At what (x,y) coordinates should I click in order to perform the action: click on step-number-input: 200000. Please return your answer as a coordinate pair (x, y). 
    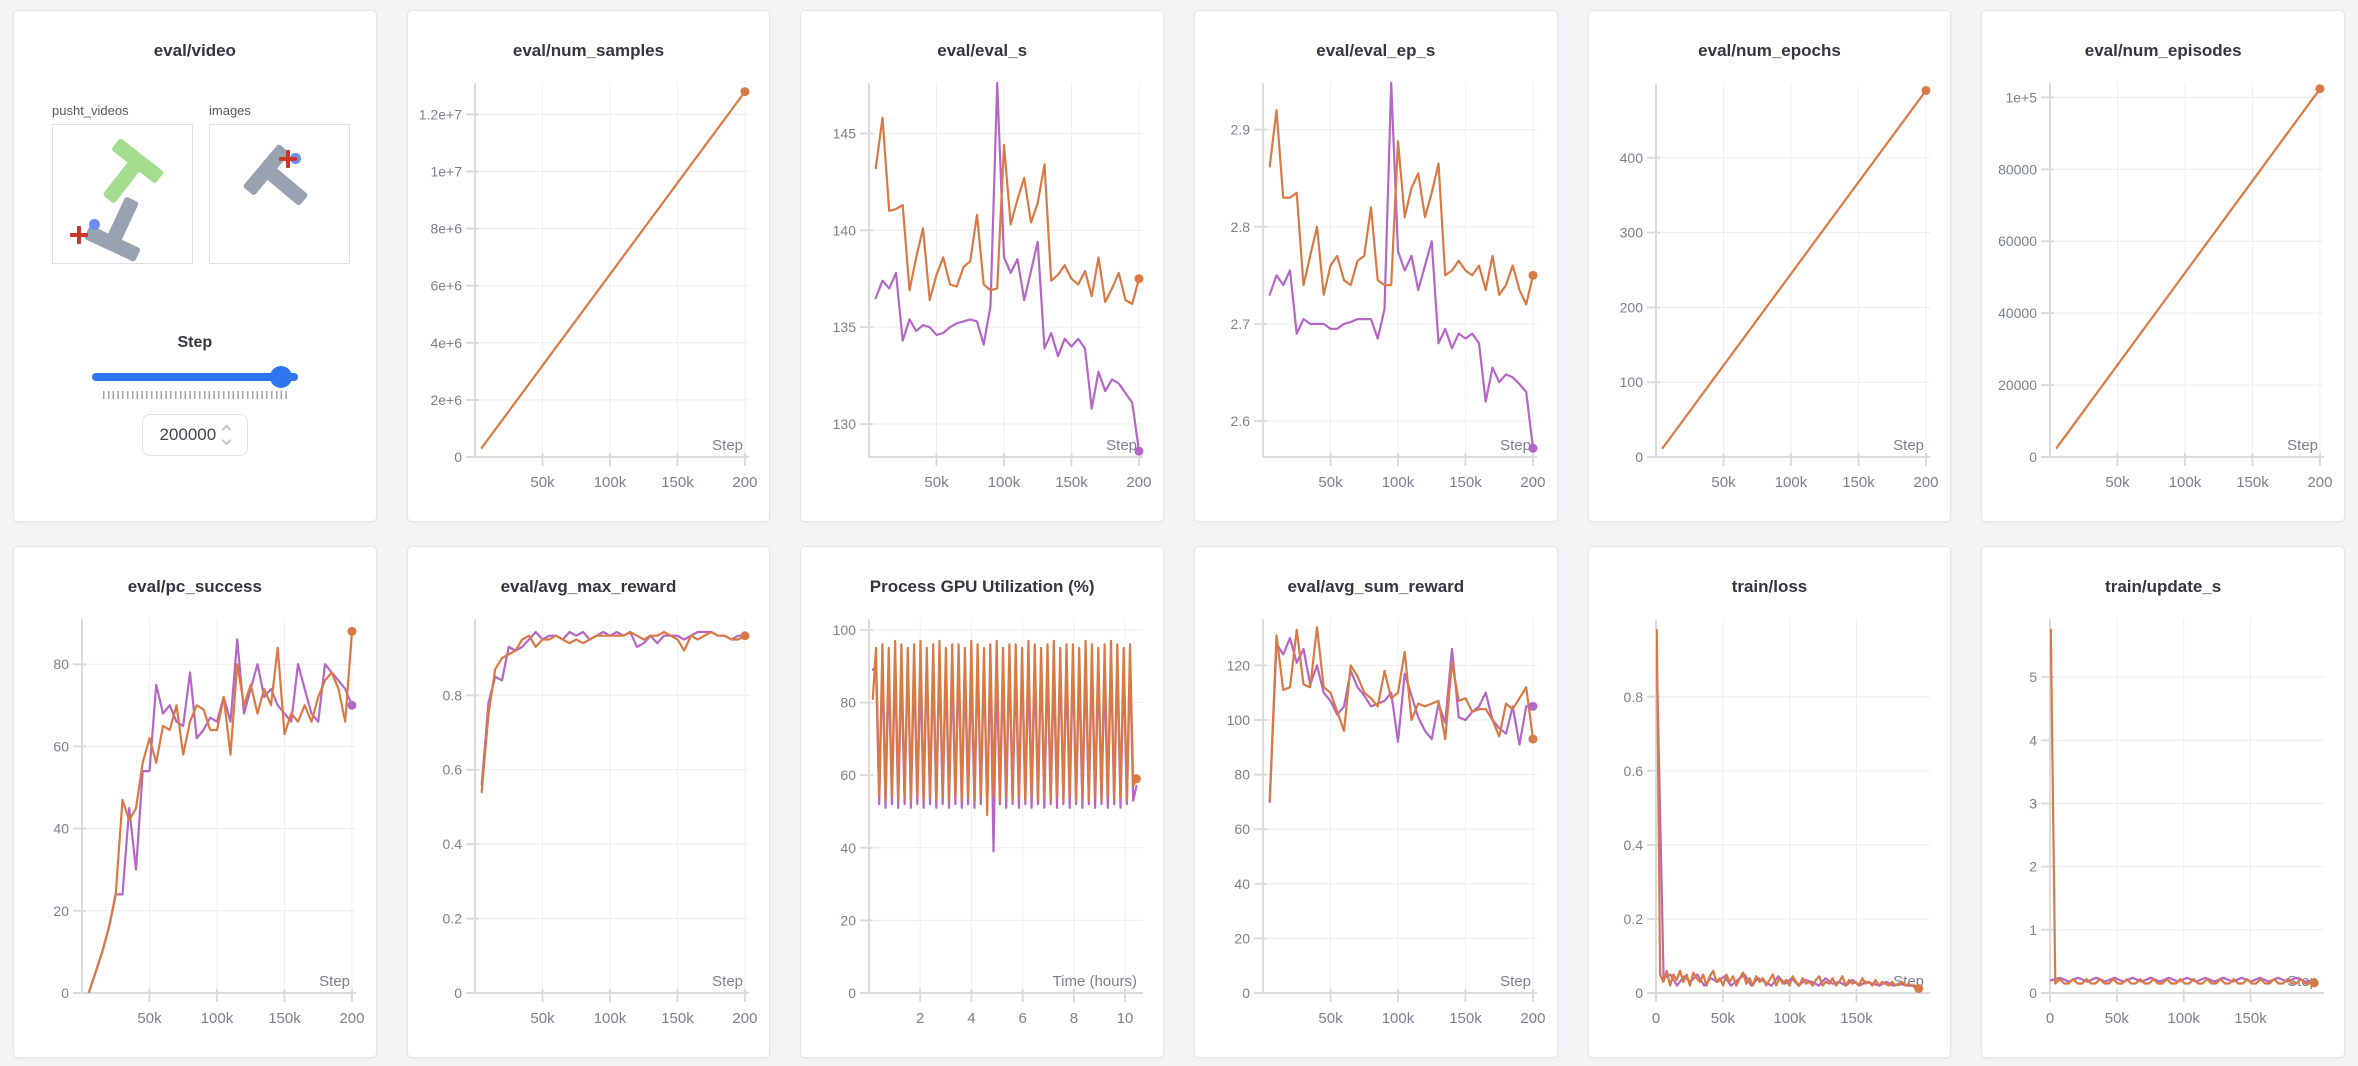
    Looking at the image, I should click on (194, 435).